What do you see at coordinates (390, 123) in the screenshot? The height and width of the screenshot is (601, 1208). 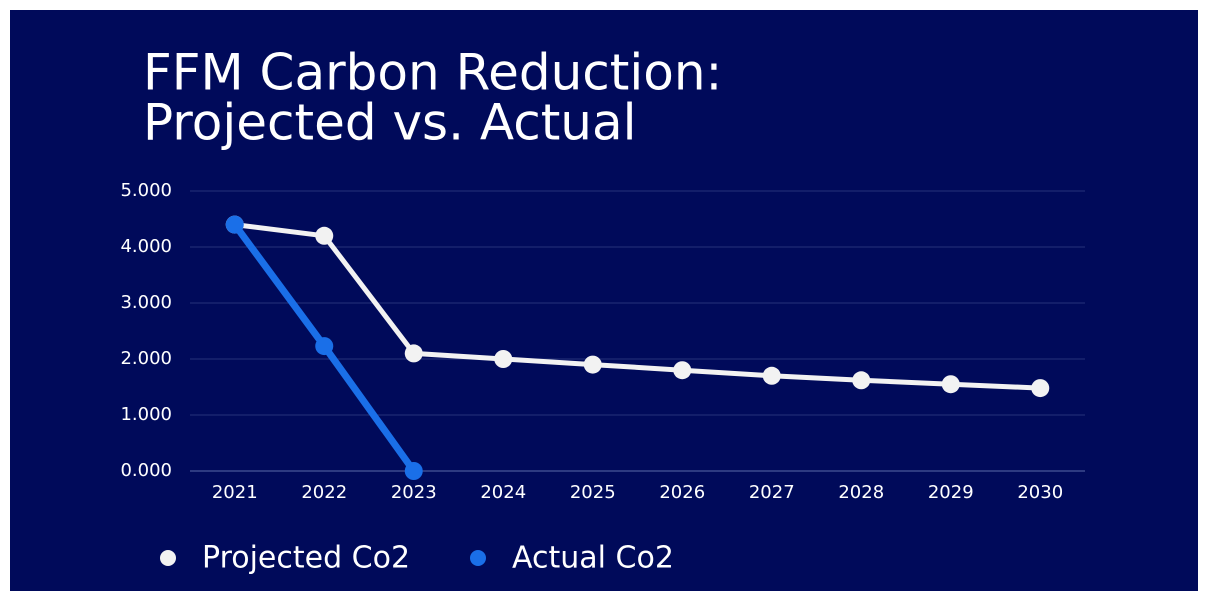 I see `chart-title: Projected vs. Actual` at bounding box center [390, 123].